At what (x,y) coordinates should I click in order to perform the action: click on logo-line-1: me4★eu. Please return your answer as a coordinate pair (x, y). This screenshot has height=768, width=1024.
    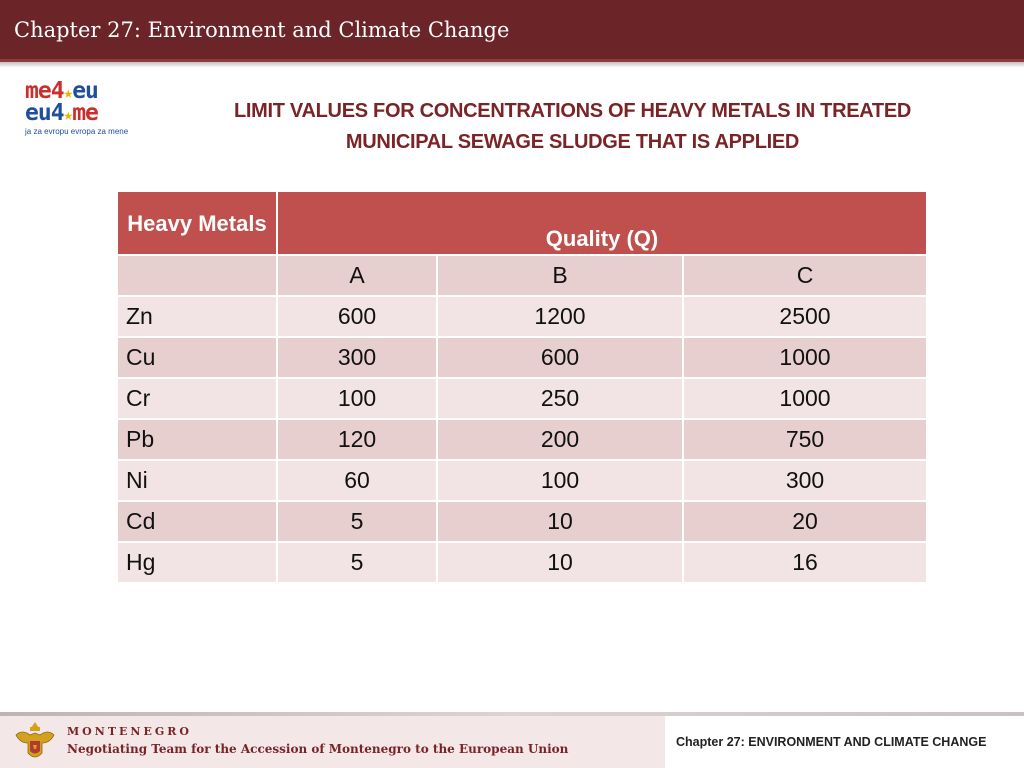
    Looking at the image, I should click on (62, 91).